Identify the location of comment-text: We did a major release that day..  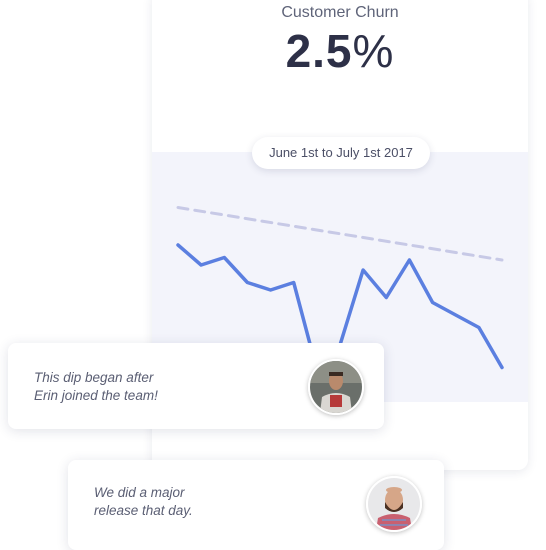
(143, 501).